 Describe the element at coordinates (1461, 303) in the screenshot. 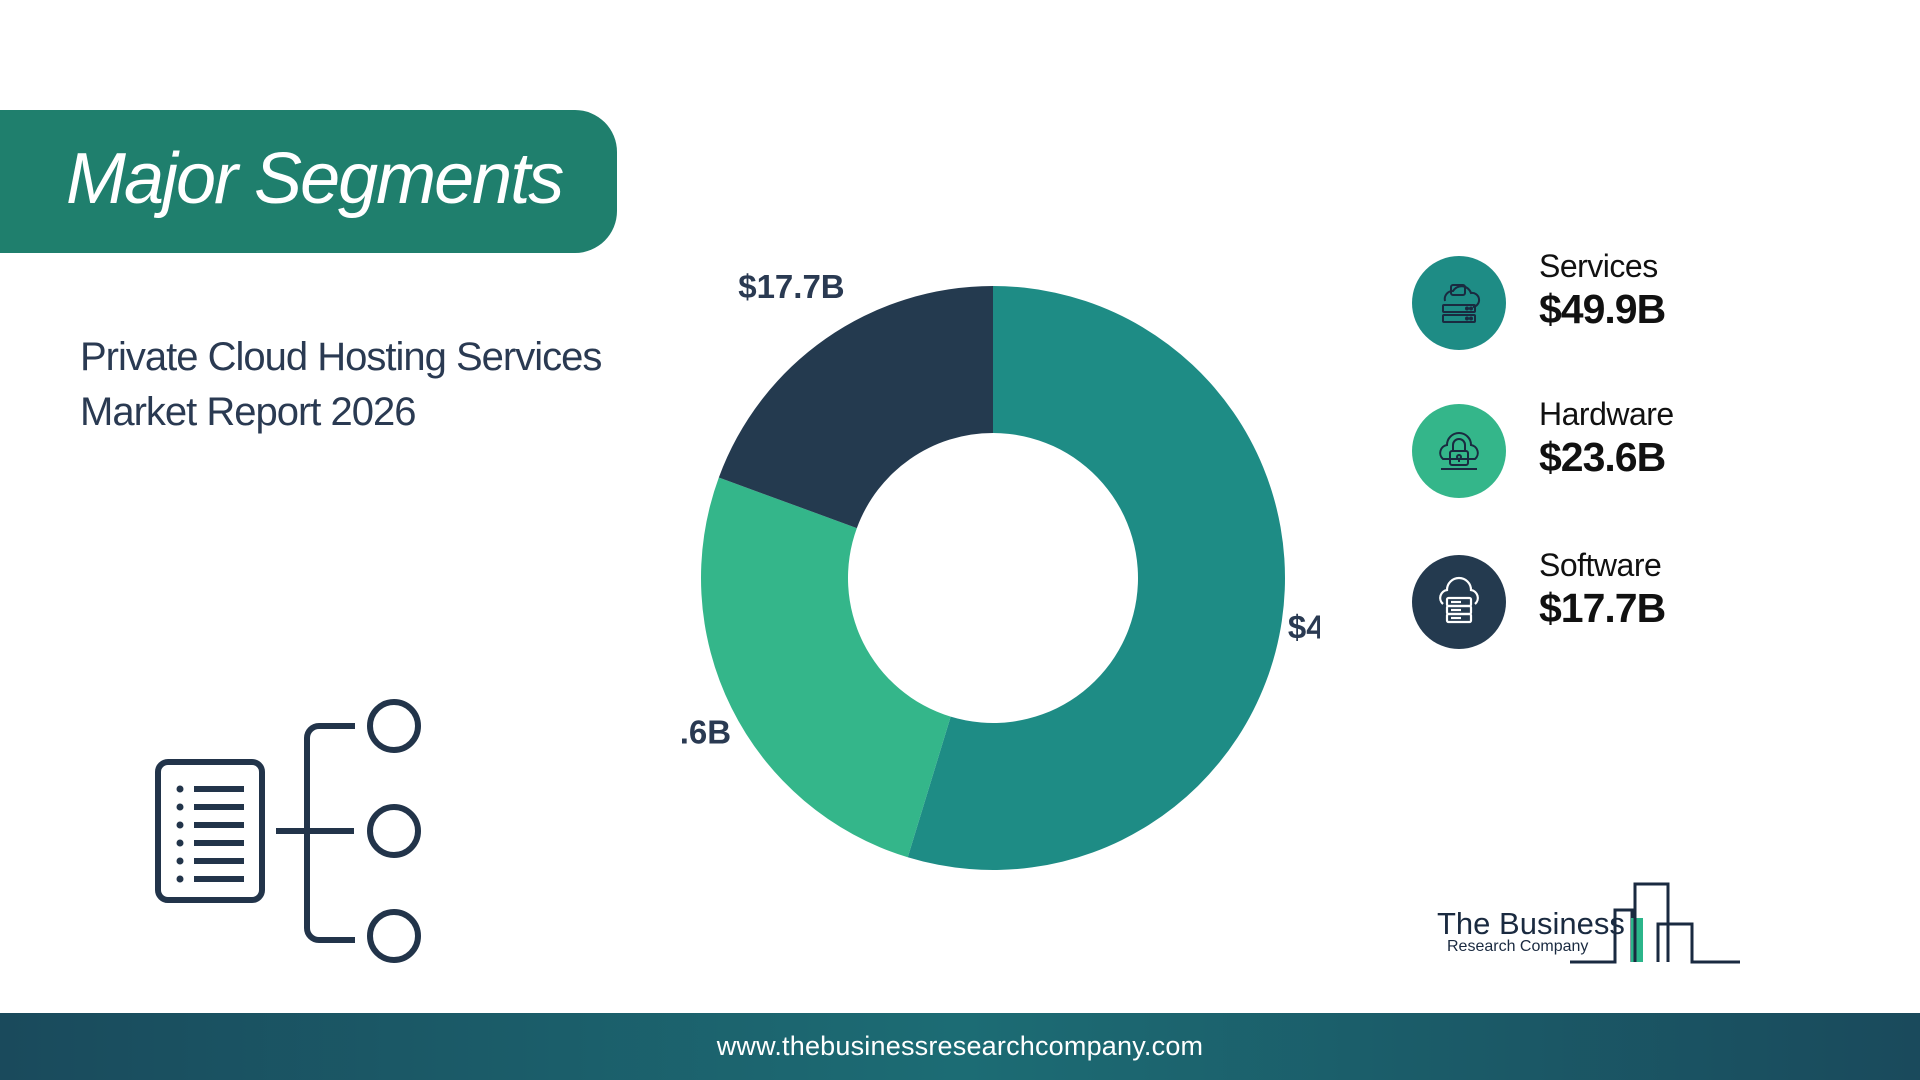

I see `cloud-server-lock-icon` at that location.